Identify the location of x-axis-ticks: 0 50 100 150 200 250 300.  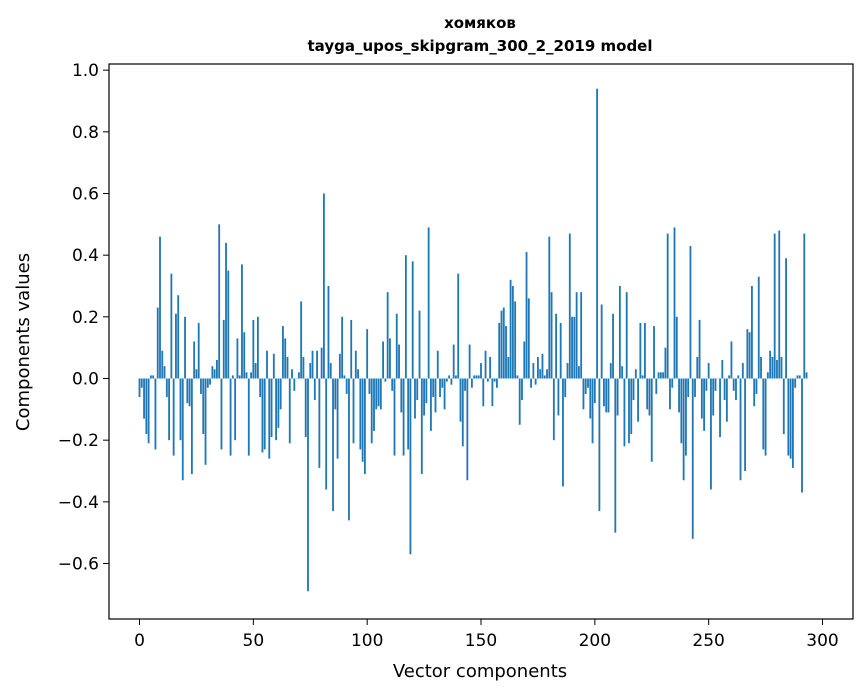
(486, 635).